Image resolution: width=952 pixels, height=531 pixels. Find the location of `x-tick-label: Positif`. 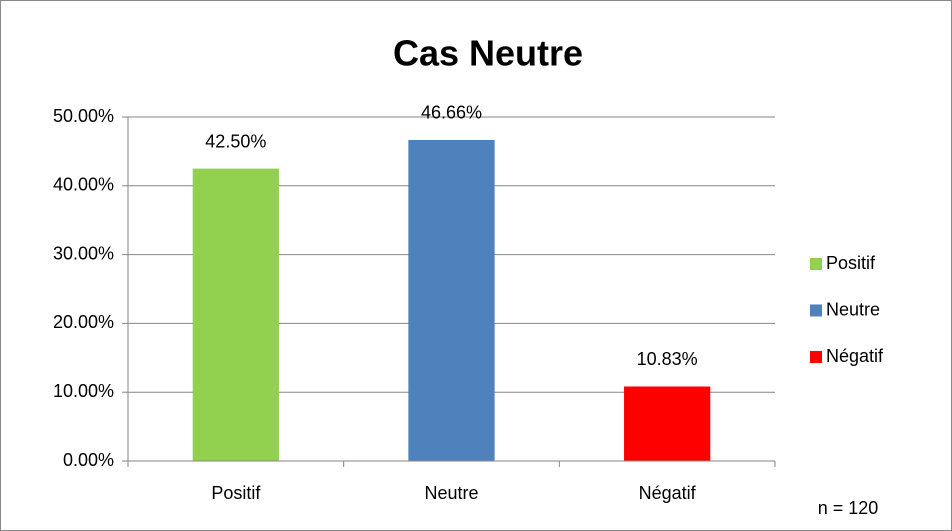

x-tick-label: Positif is located at coordinates (236, 493).